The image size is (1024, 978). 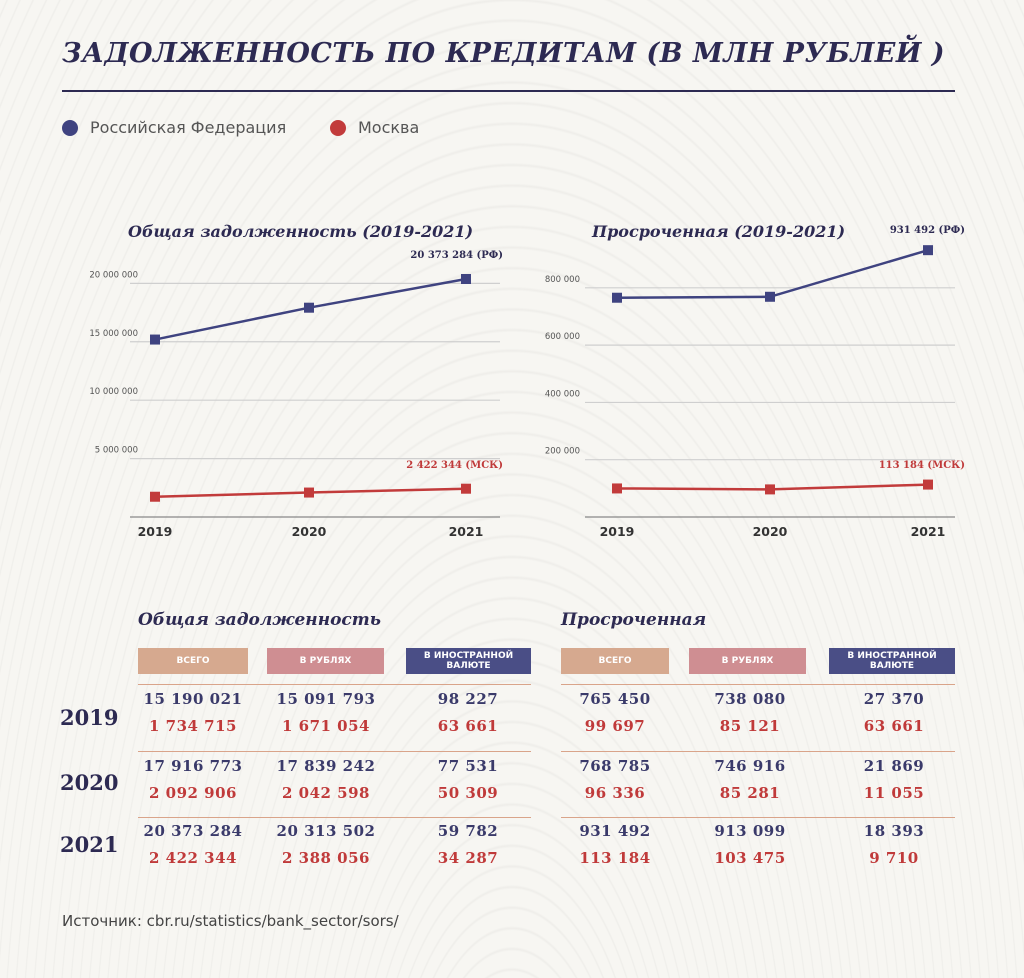 I want to click on table-cell-total-msk: 1 734 715, so click(x=192, y=726).